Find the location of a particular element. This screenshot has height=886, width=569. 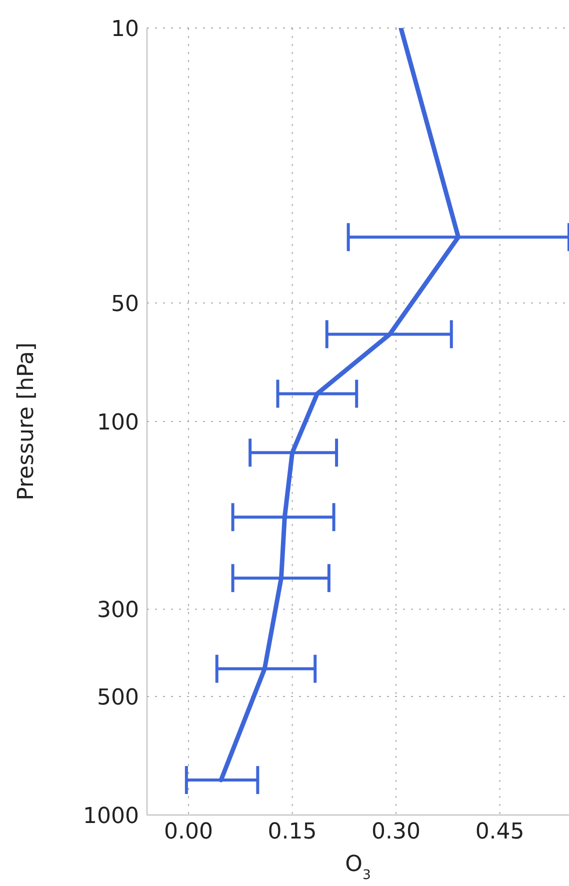

x-tick-label: 0.30 is located at coordinates (396, 832).